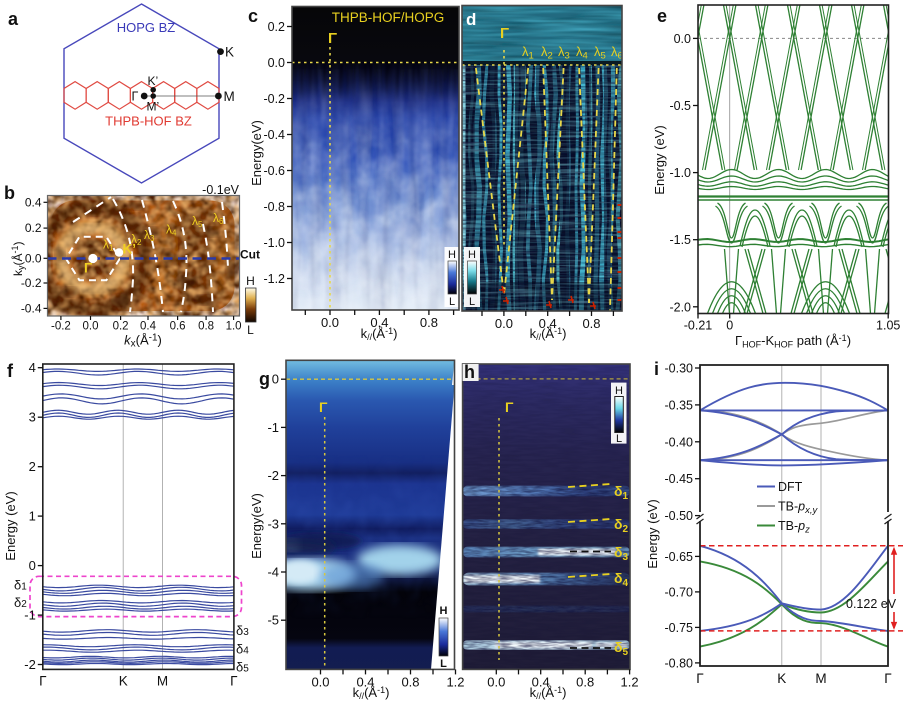  What do you see at coordinates (20, 585) in the screenshot?
I see `svg-text: δ1` at bounding box center [20, 585].